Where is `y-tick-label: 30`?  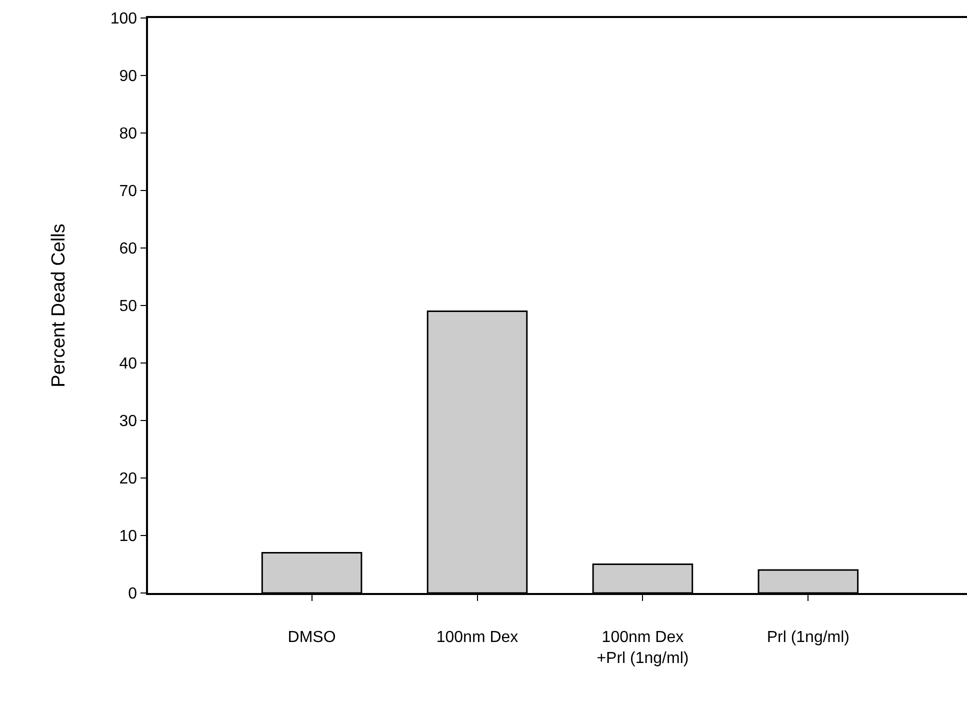 y-tick-label: 30 is located at coordinates (128, 421).